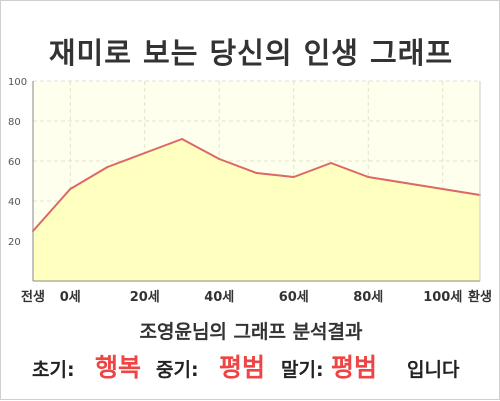 This screenshot has width=500, height=401. What do you see at coordinates (145, 297) in the screenshot?
I see `x-tick-label: 20세` at bounding box center [145, 297].